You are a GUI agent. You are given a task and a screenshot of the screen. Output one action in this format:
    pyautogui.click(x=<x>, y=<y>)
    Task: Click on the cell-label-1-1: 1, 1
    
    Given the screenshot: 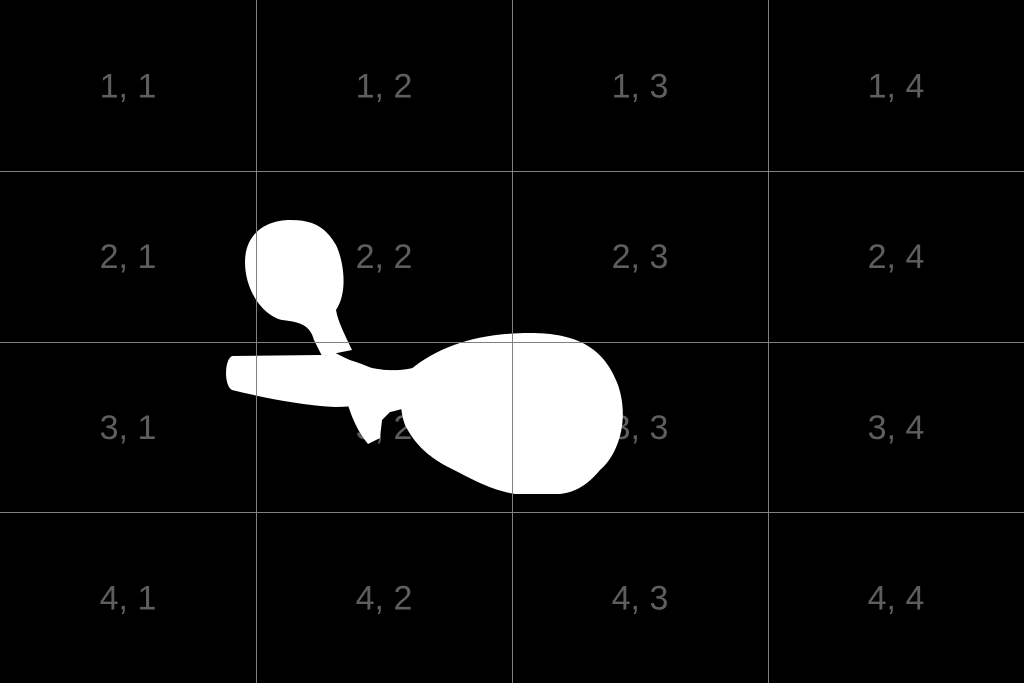 What is the action you would take?
    pyautogui.click(x=128, y=86)
    